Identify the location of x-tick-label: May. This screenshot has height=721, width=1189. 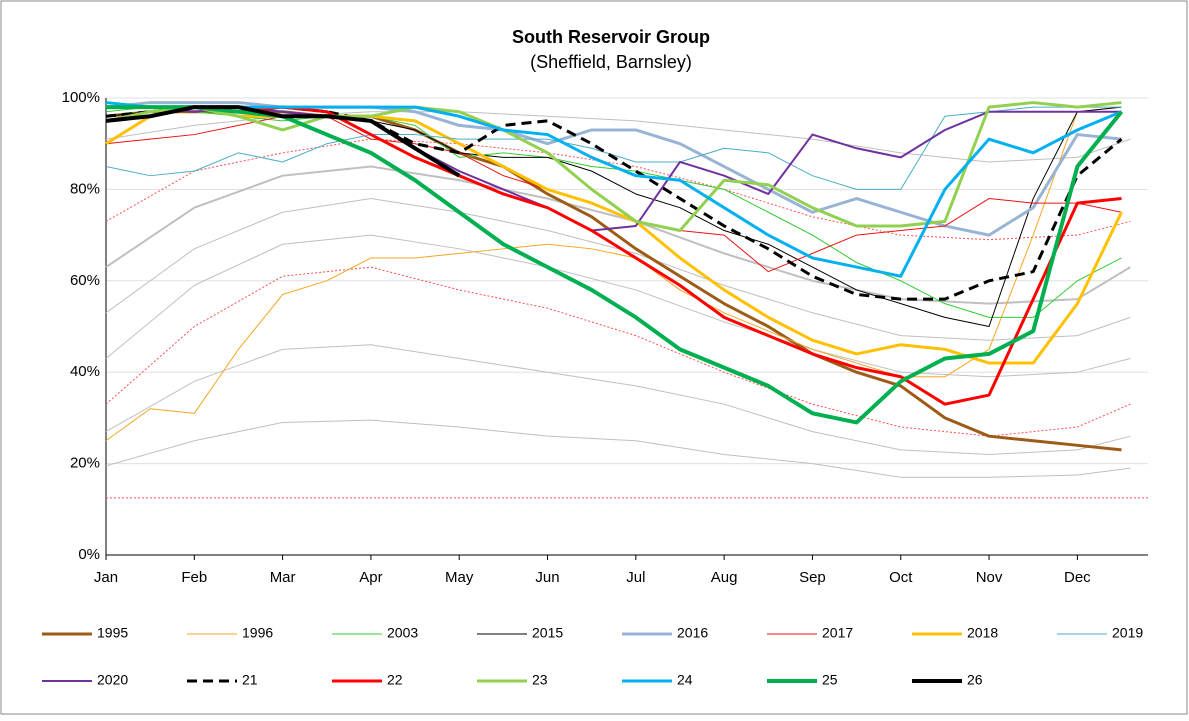
(459, 577).